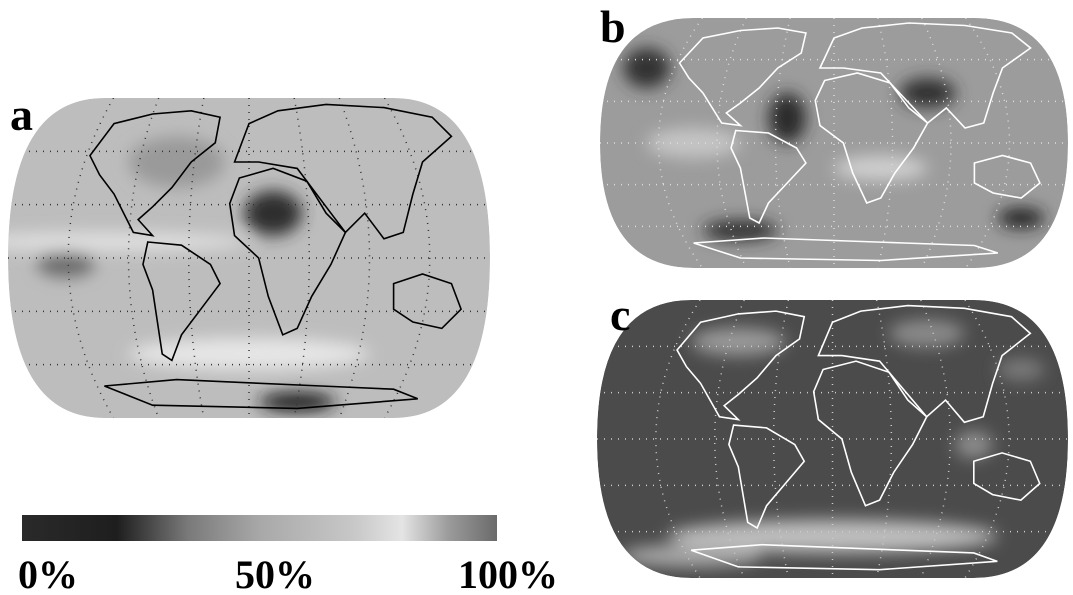 This screenshot has width=1073, height=595. Describe the element at coordinates (259, 528) in the screenshot. I see `colorbar` at that location.